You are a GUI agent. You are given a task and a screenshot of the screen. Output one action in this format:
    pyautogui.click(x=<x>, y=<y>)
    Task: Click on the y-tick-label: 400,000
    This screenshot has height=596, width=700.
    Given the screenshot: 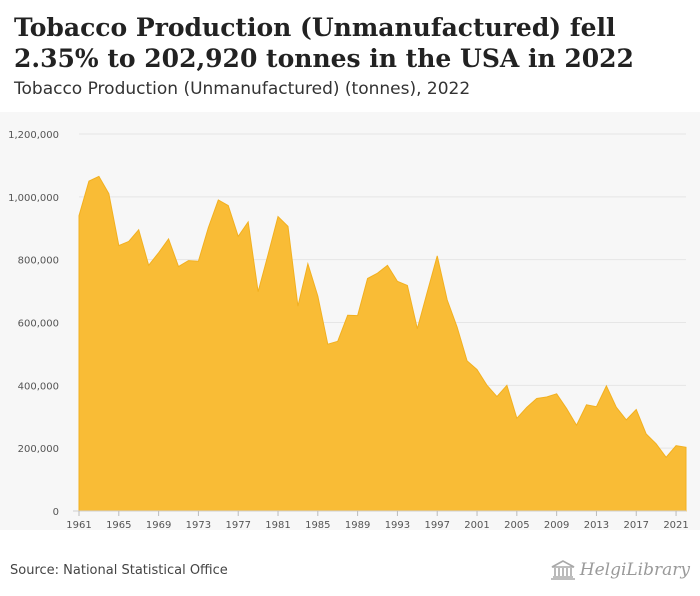 What is the action you would take?
    pyautogui.click(x=38, y=386)
    